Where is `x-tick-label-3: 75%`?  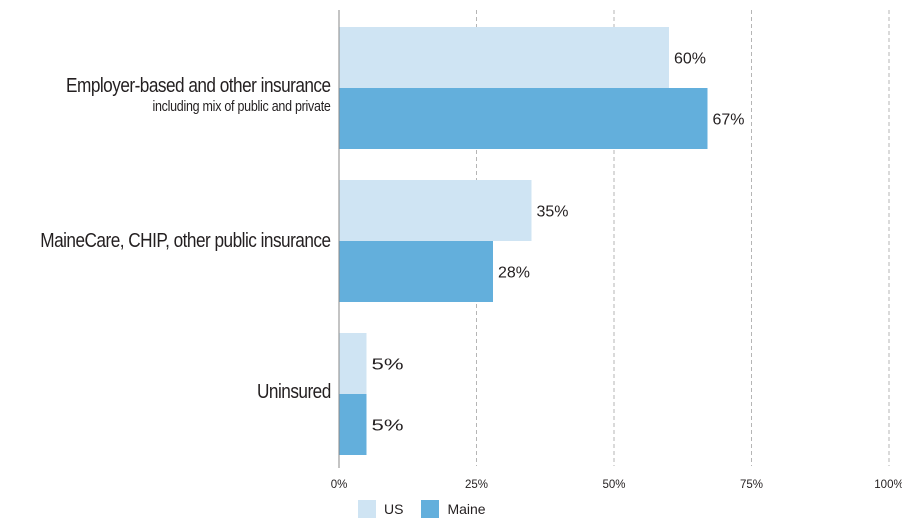 x-tick-label-3: 75% is located at coordinates (751, 485).